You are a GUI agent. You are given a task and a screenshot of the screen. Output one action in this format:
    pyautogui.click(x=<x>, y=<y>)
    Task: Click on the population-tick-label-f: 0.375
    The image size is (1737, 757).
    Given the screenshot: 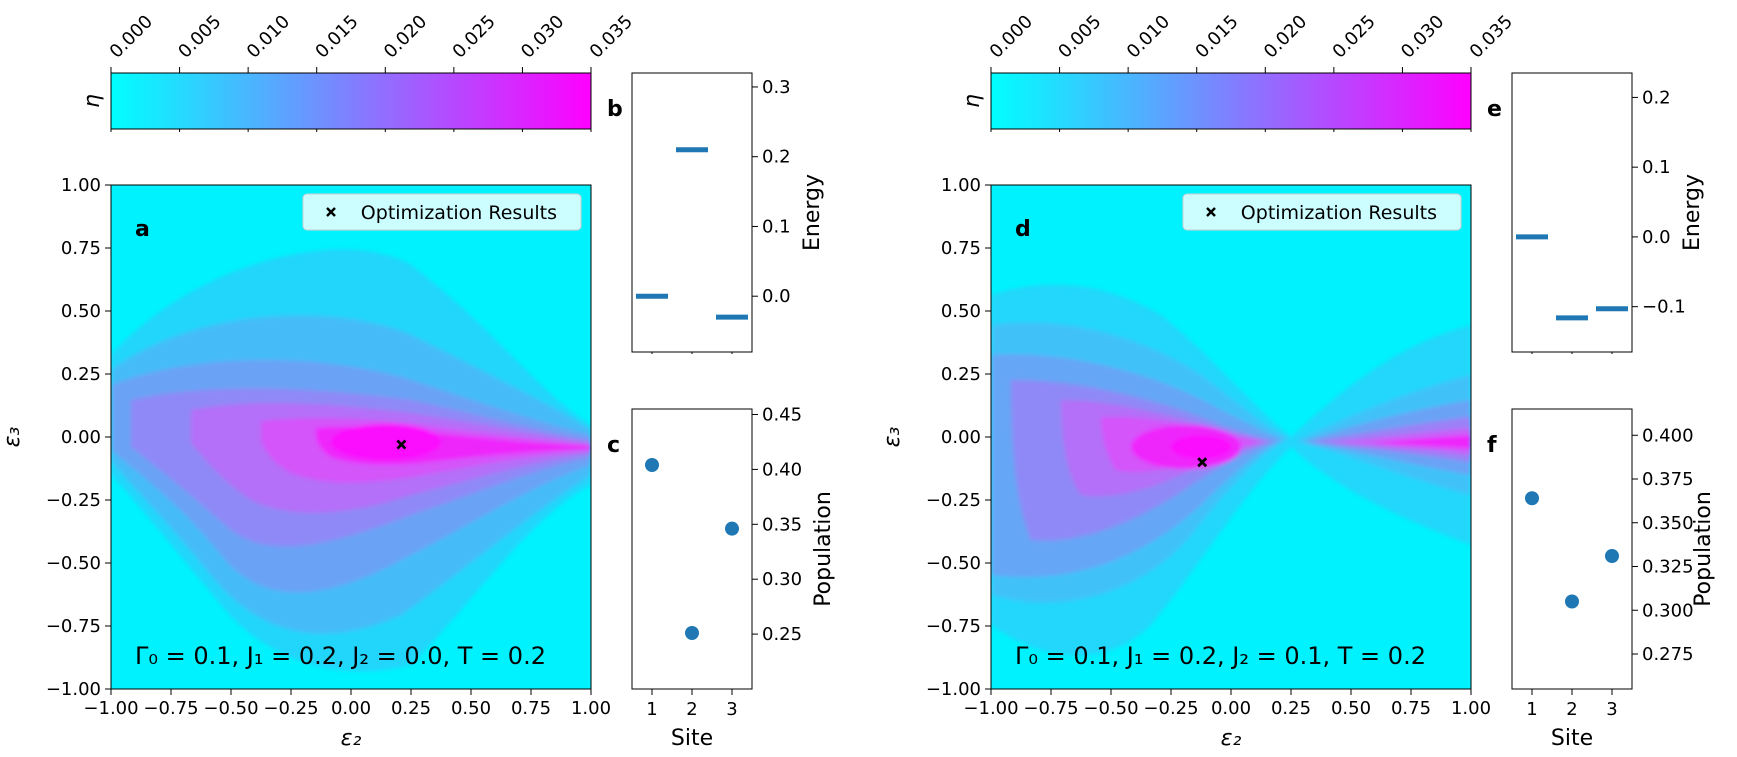 What is the action you would take?
    pyautogui.click(x=1668, y=479)
    